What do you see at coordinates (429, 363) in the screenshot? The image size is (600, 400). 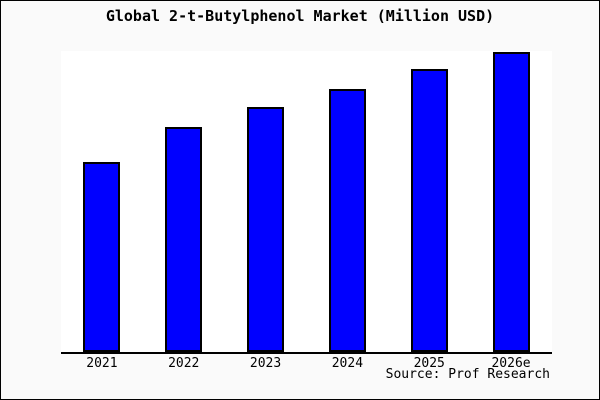 I see `x-tick-label-2025: 2025` at bounding box center [429, 363].